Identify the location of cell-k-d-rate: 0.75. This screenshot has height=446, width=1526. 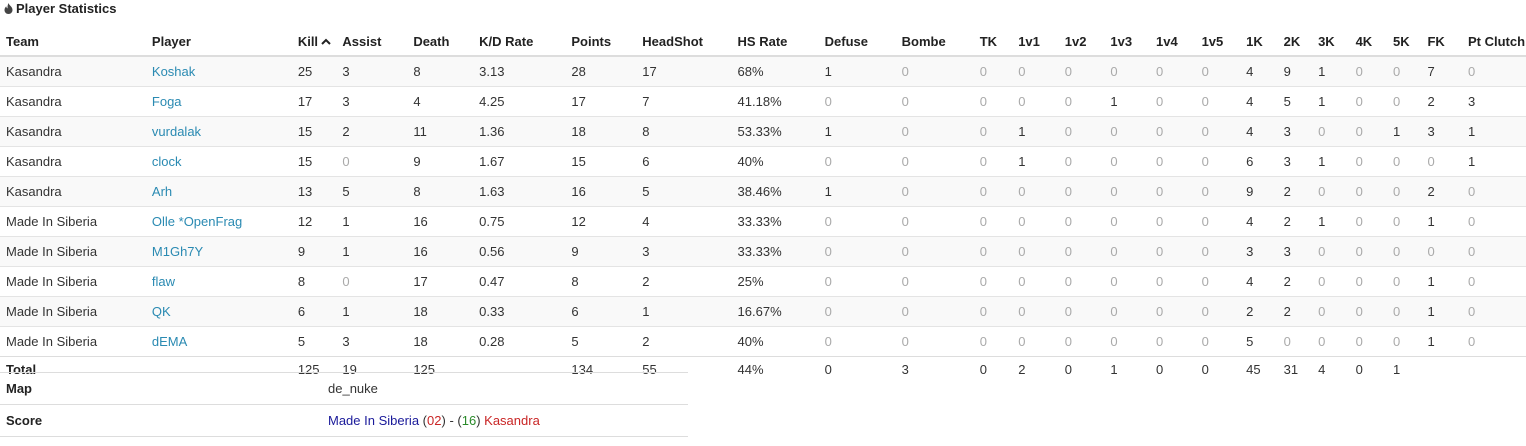
(519, 221).